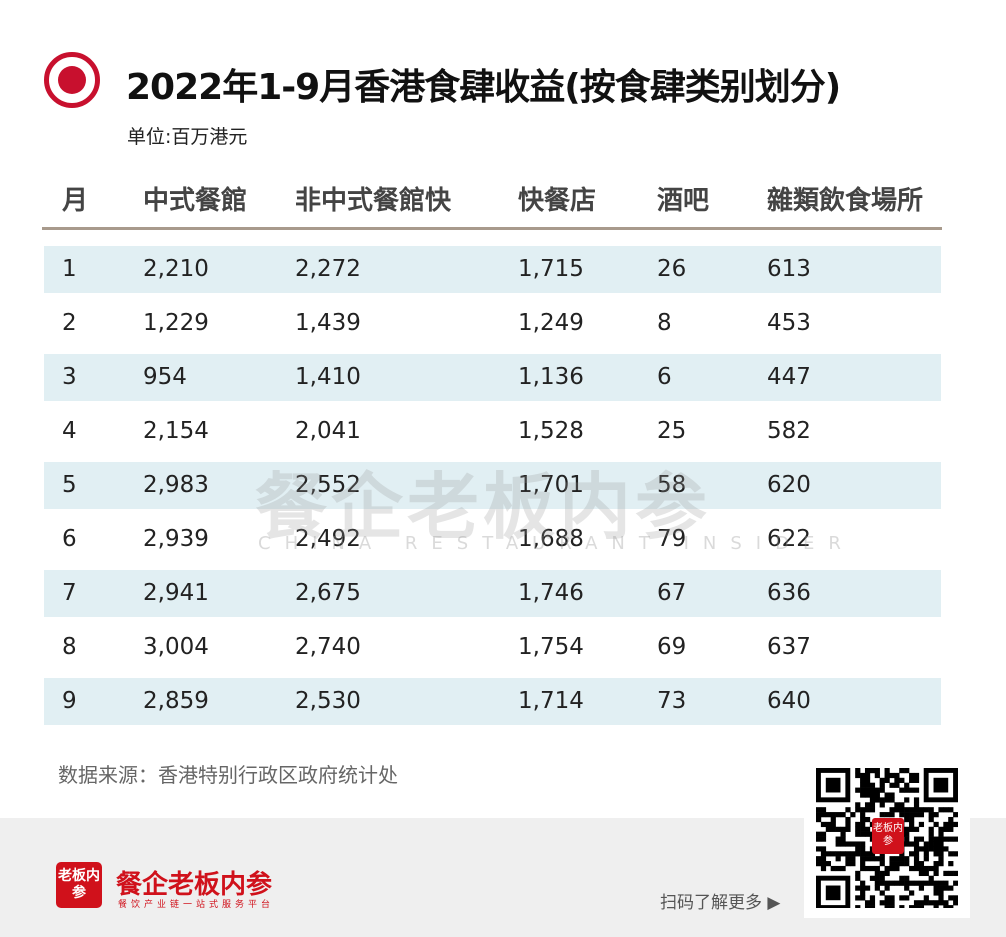  What do you see at coordinates (774, 903) in the screenshot?
I see `chevron-right-icon: ▶` at bounding box center [774, 903].